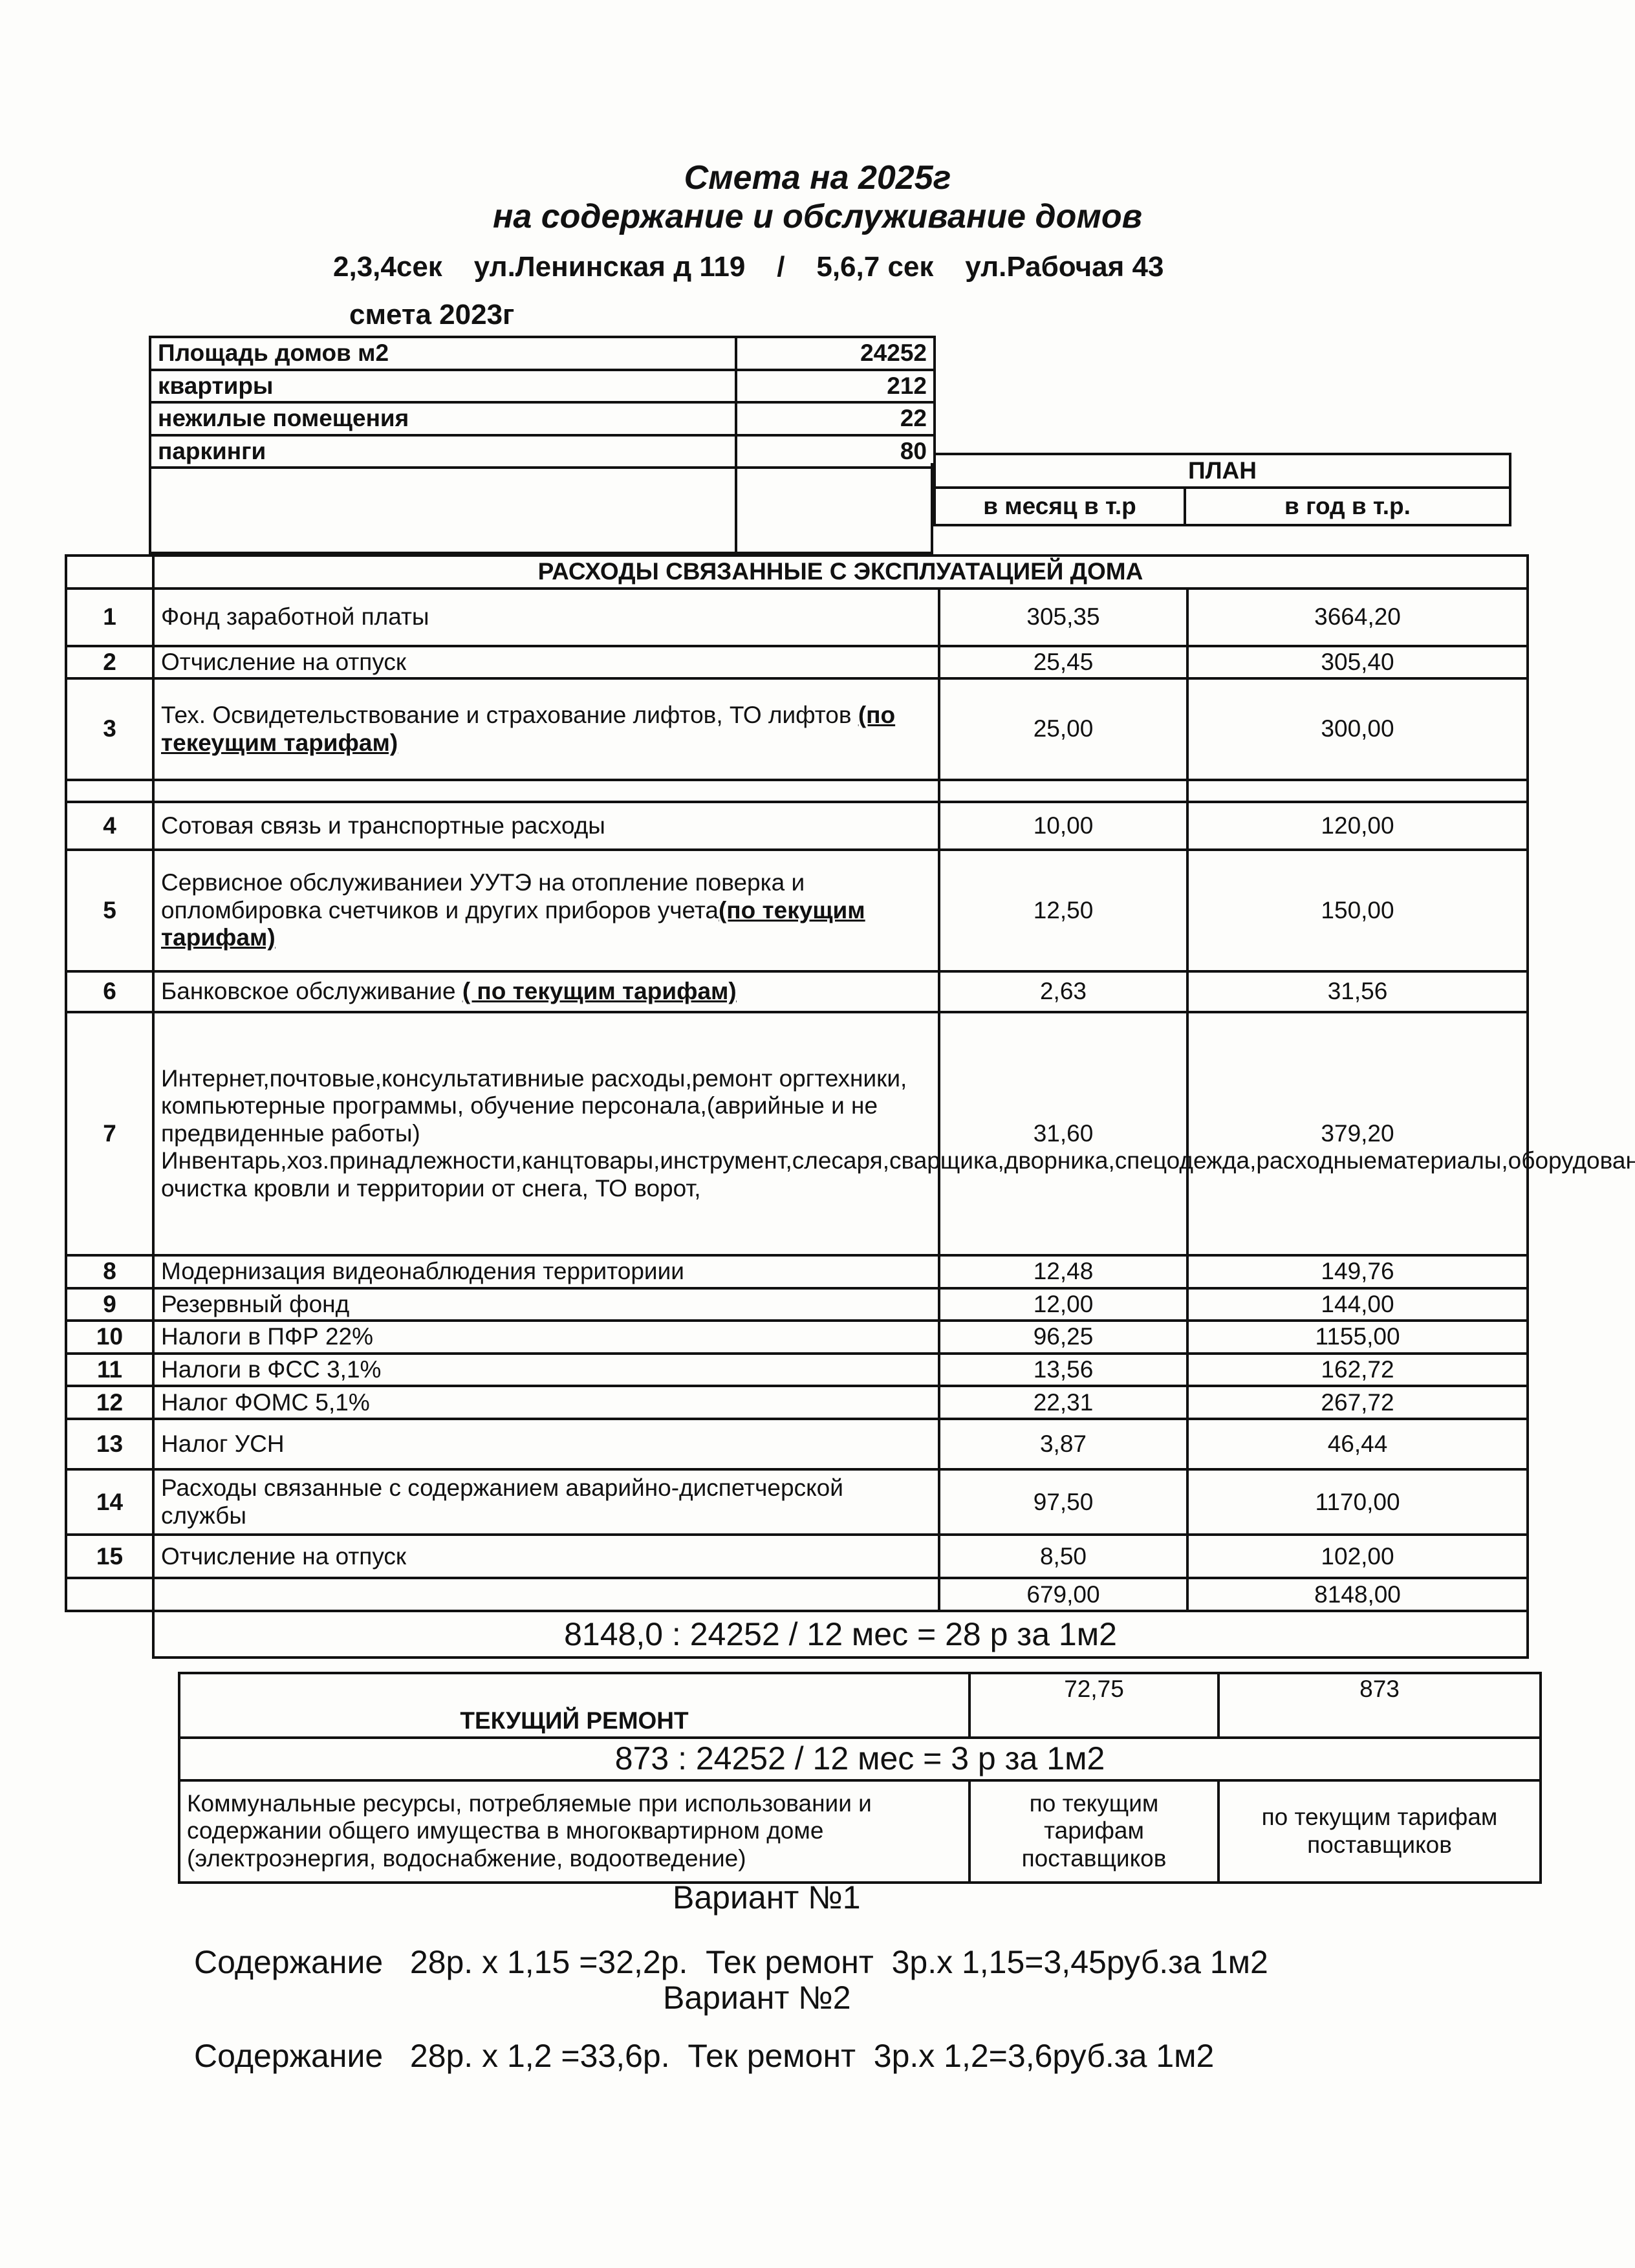  I want to click on summary-row: Площадь домов м2 24252, so click(542, 353).